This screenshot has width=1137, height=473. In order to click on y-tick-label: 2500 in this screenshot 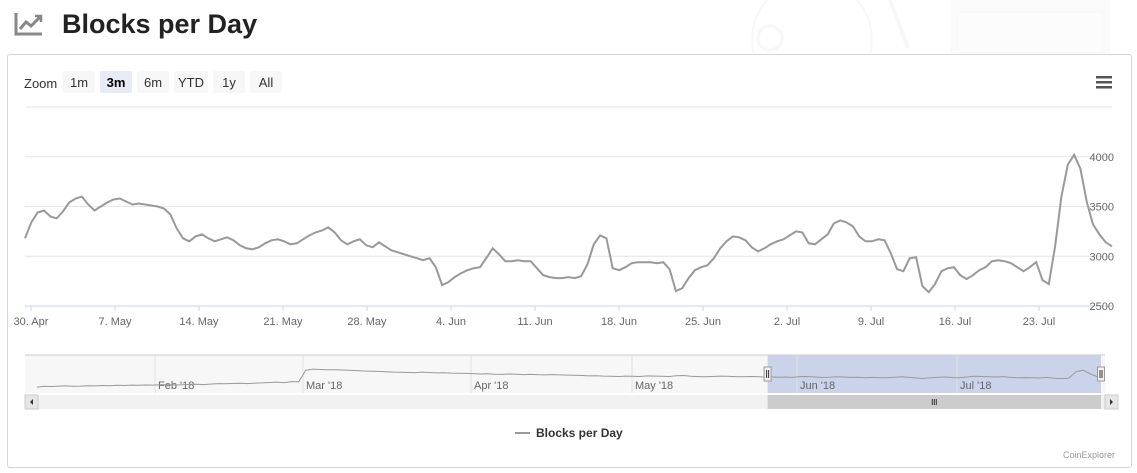, I will do `click(1102, 307)`.